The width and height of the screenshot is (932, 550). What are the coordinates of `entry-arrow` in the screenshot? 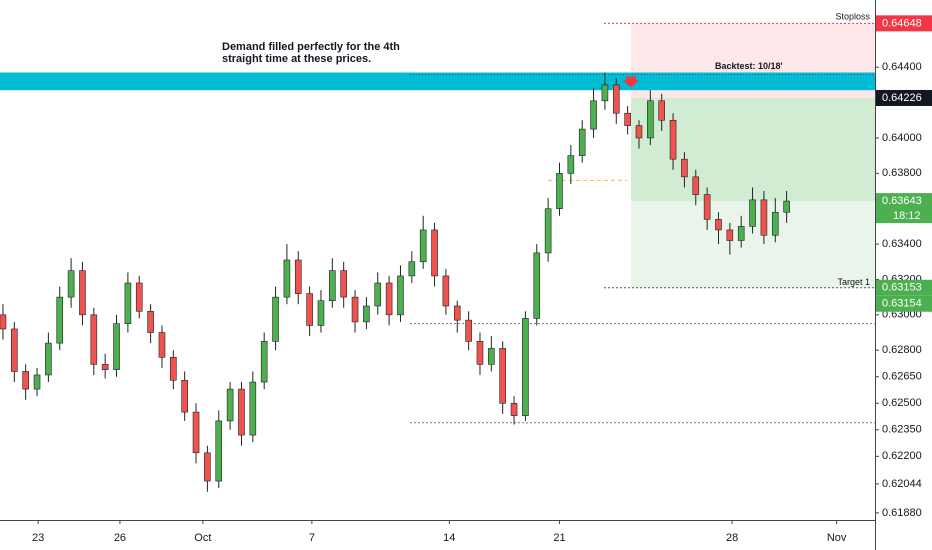 It's located at (631, 82).